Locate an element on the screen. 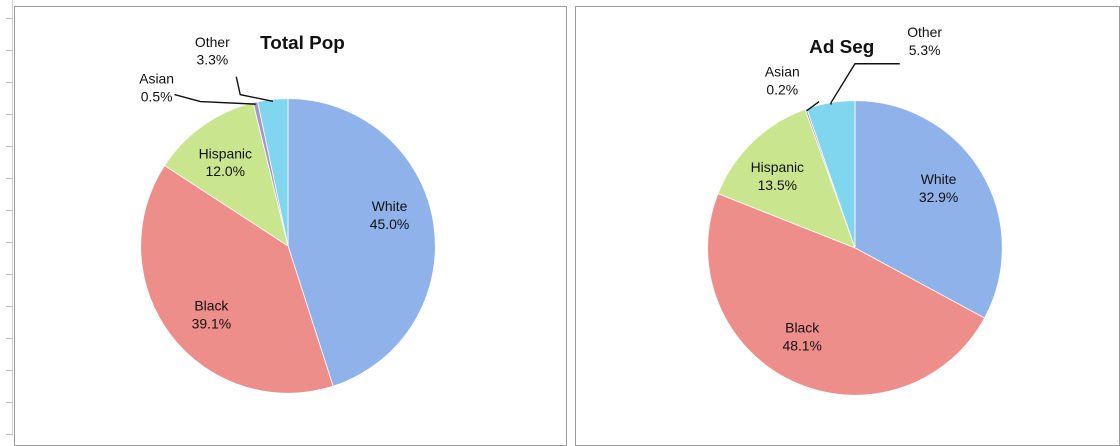 The image size is (1120, 446). spreadsheet-ruler is located at coordinates (6, 218).